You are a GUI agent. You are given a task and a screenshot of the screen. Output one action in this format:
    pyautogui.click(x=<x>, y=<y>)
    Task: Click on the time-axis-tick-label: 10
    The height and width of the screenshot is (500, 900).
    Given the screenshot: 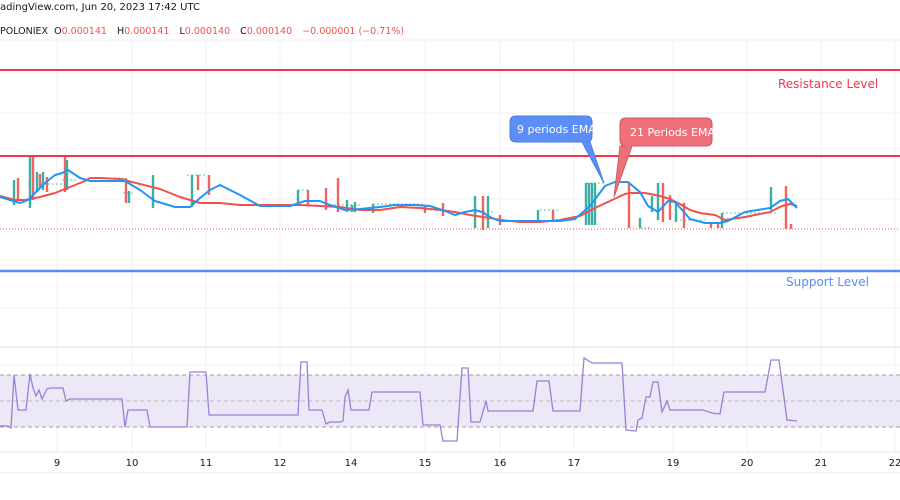 What is the action you would take?
    pyautogui.click(x=132, y=463)
    